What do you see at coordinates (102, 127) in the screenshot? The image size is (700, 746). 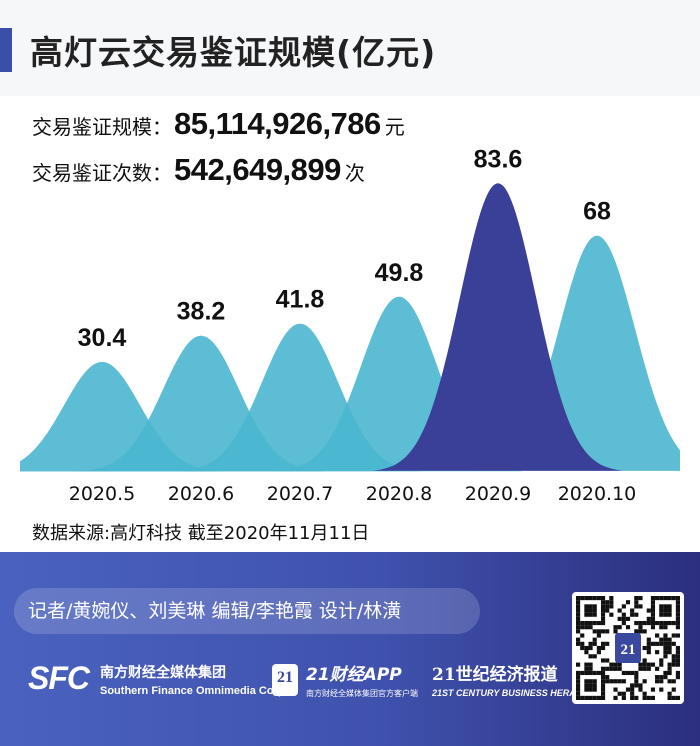 I see `stat-volume-label: 交易鉴证规模：` at bounding box center [102, 127].